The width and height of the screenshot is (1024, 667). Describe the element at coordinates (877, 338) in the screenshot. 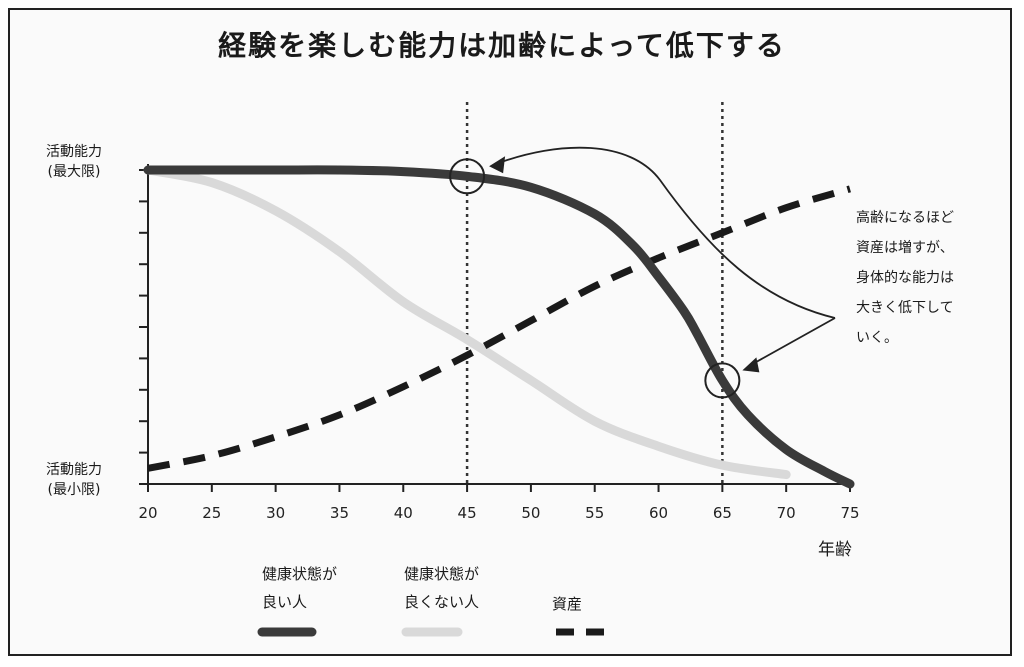

I see `annotation-line: いく。` at that location.